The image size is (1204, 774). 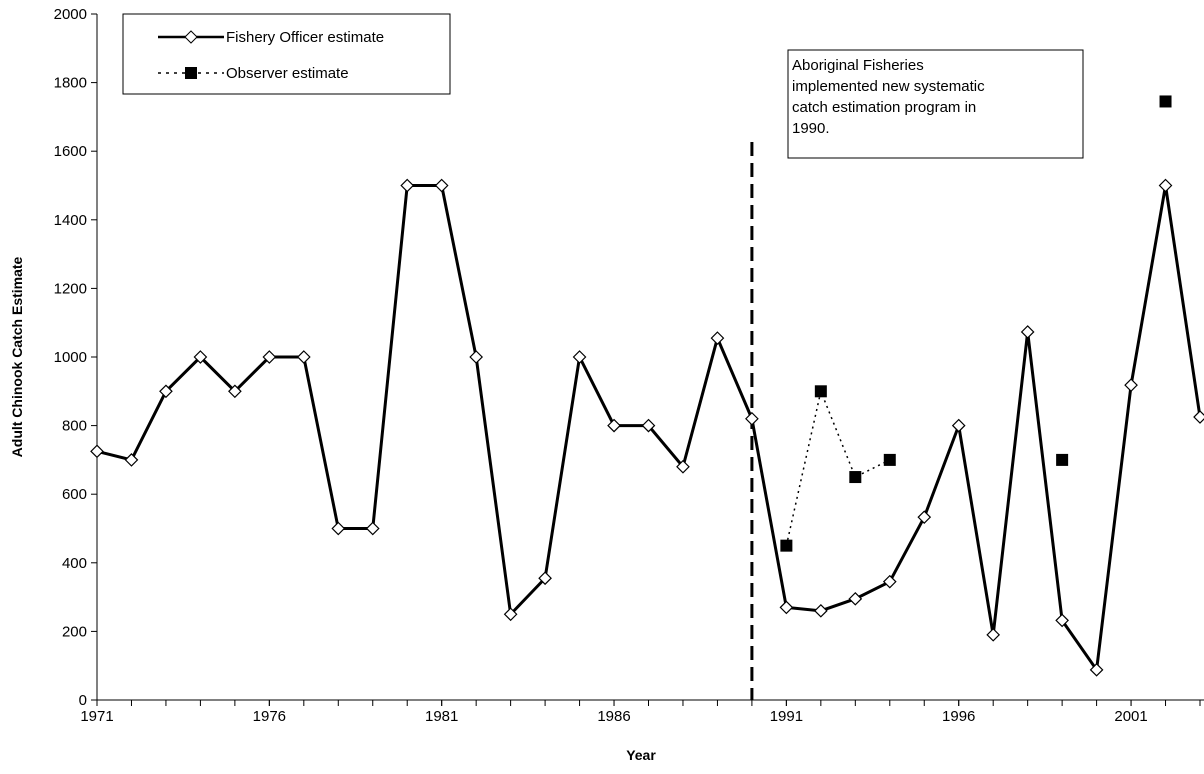 I want to click on y-tick-label: 1600, so click(x=70, y=151).